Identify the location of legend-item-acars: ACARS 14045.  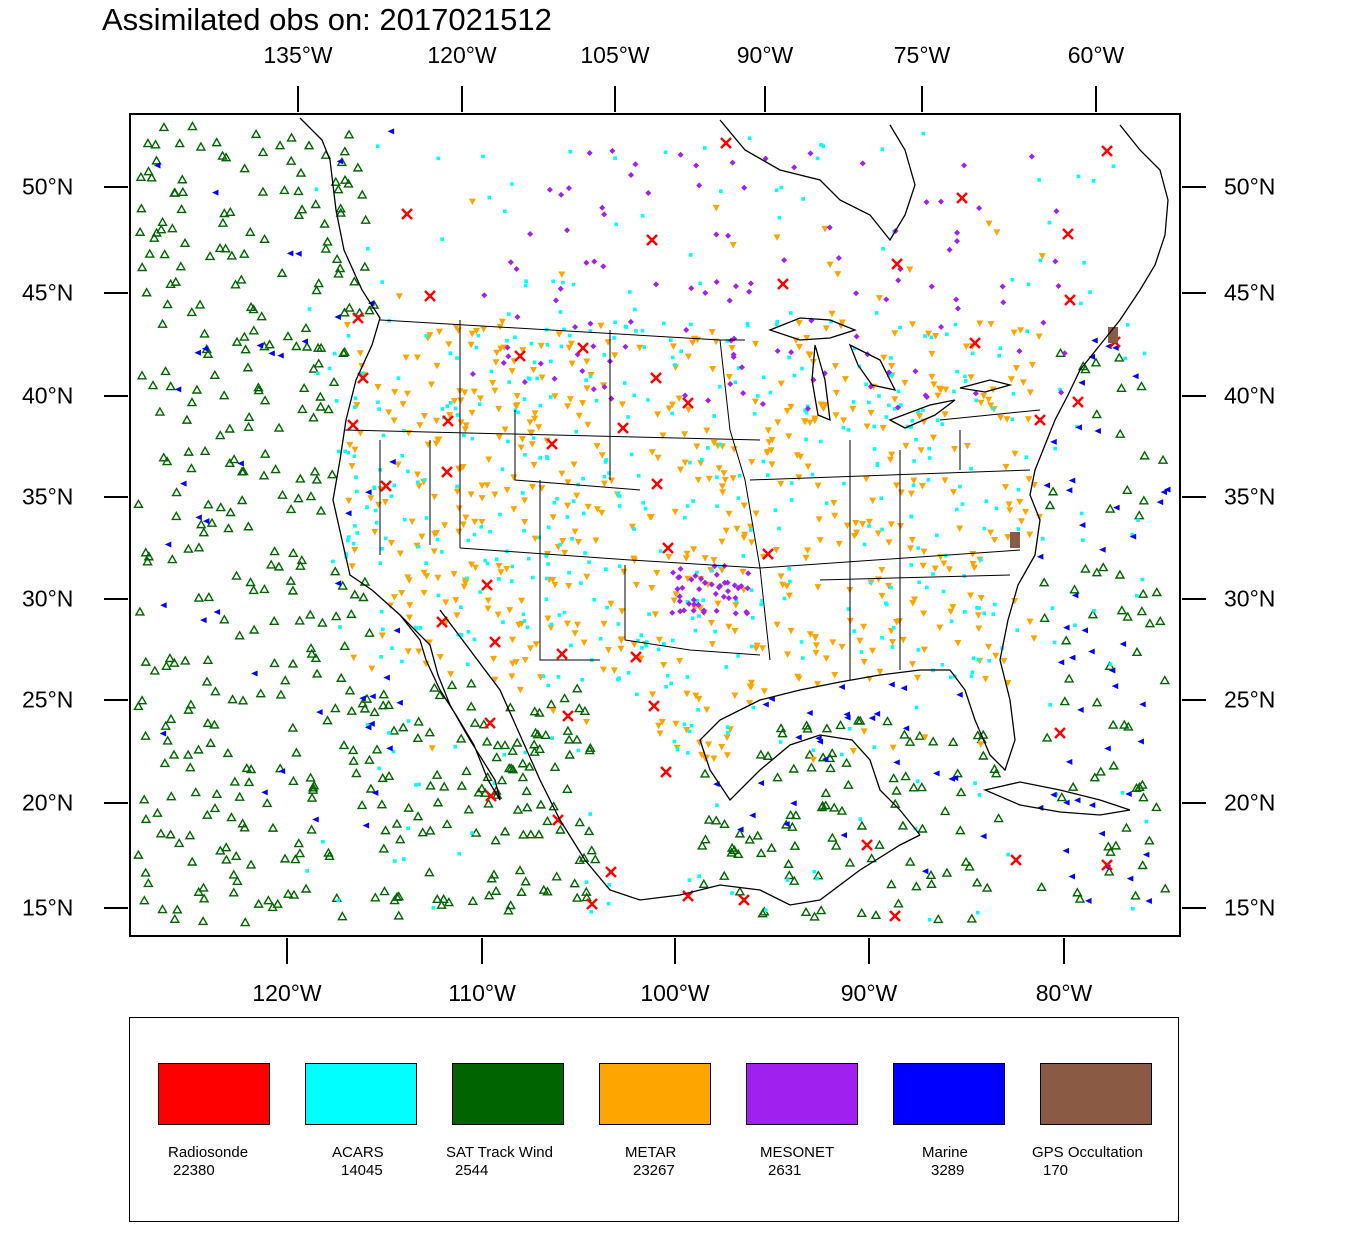
(361, 1121).